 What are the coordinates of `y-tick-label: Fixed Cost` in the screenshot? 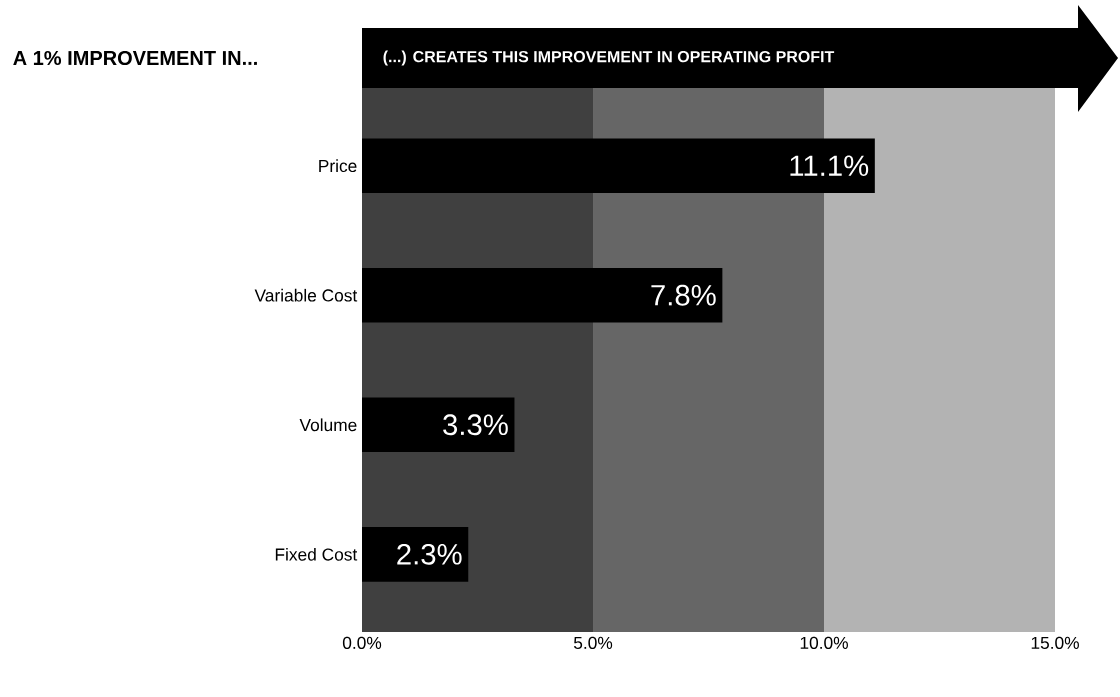 It's located at (316, 554).